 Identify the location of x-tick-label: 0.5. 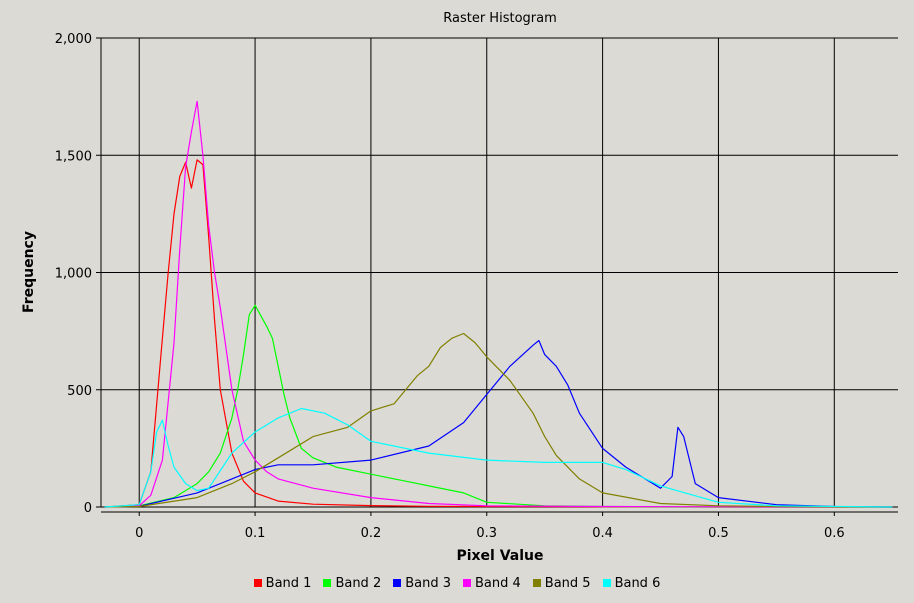
(718, 533).